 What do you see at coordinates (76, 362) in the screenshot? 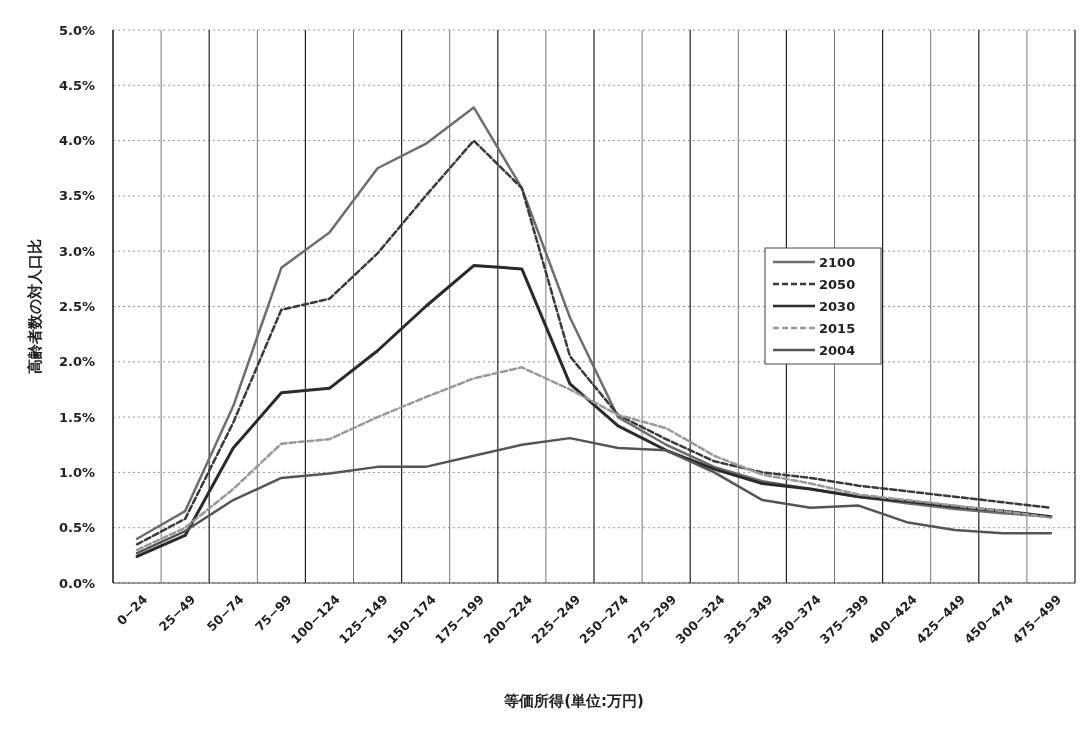
I see `y-tick-label: 2.0%` at bounding box center [76, 362].